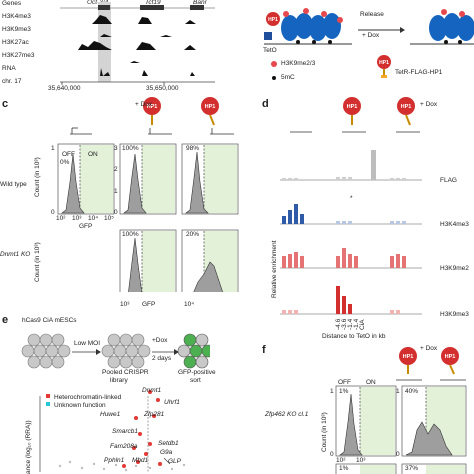  Describe the element at coordinates (195, 380) in the screenshot. I see `sort-label-2: sort` at that location.